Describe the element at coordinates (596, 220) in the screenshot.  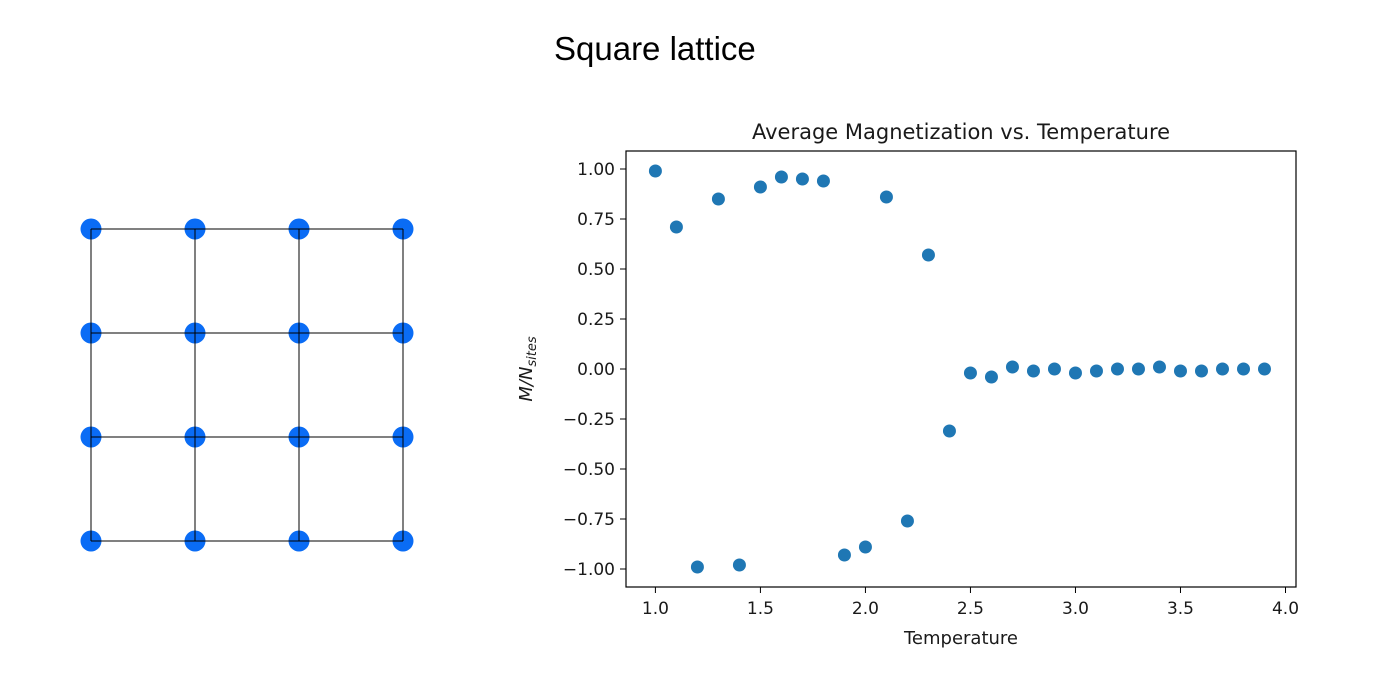
I see `y-tick-label: 0.75` at that location.